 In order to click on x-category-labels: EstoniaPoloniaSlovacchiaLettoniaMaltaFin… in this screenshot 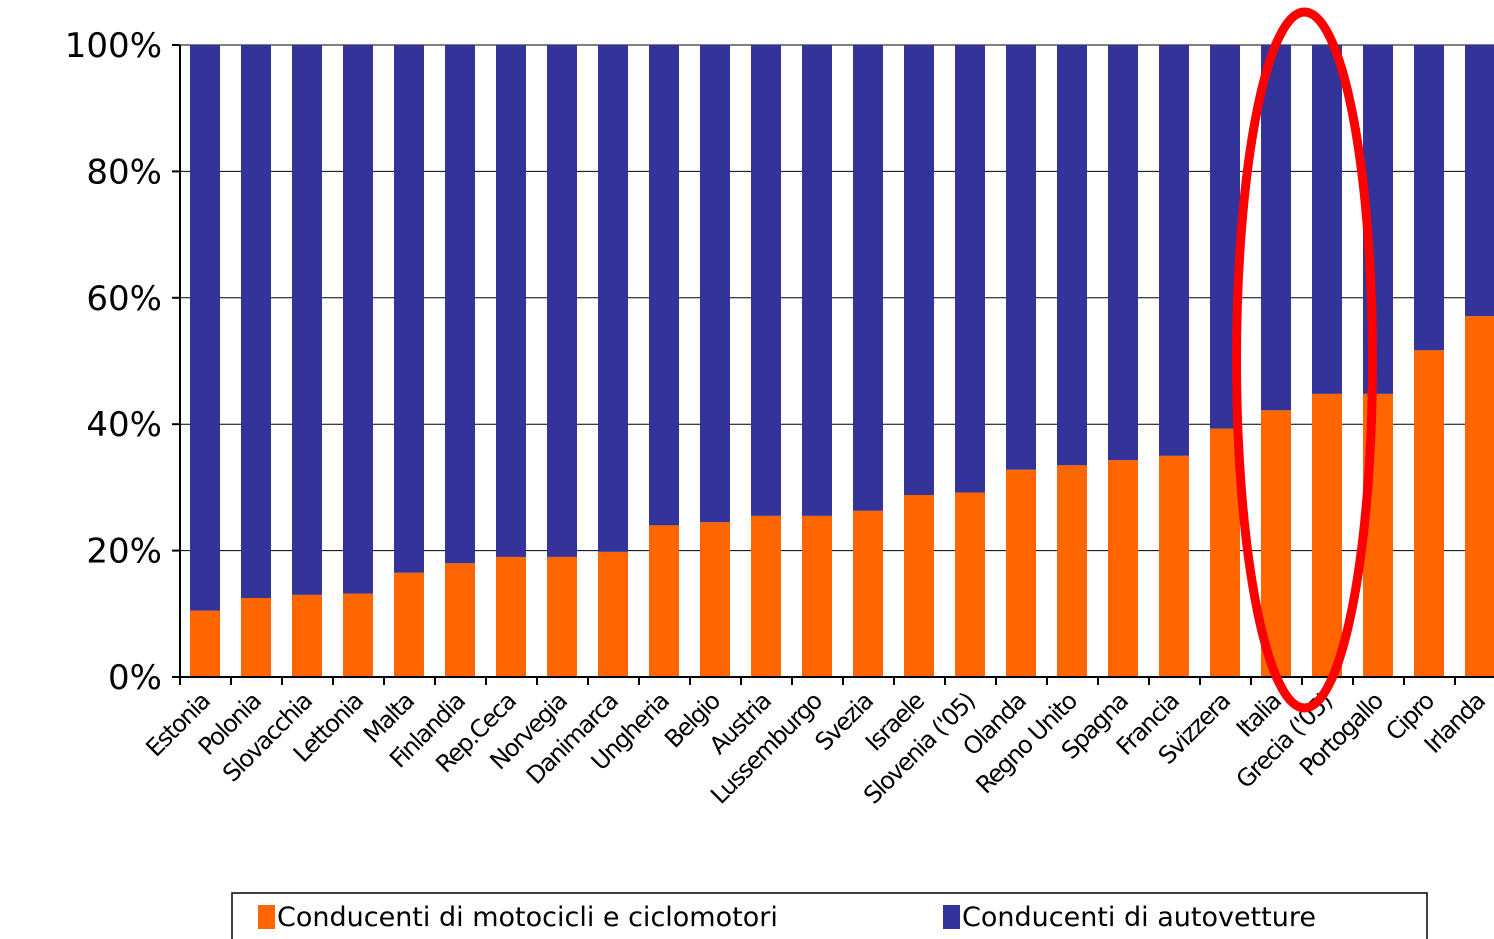, I will do `click(815, 748)`.